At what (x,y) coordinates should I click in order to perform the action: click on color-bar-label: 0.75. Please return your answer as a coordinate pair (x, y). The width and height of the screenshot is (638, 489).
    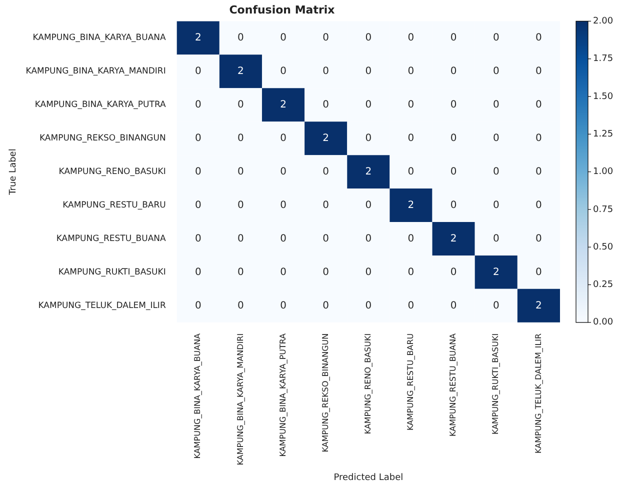
    Looking at the image, I should click on (603, 209).